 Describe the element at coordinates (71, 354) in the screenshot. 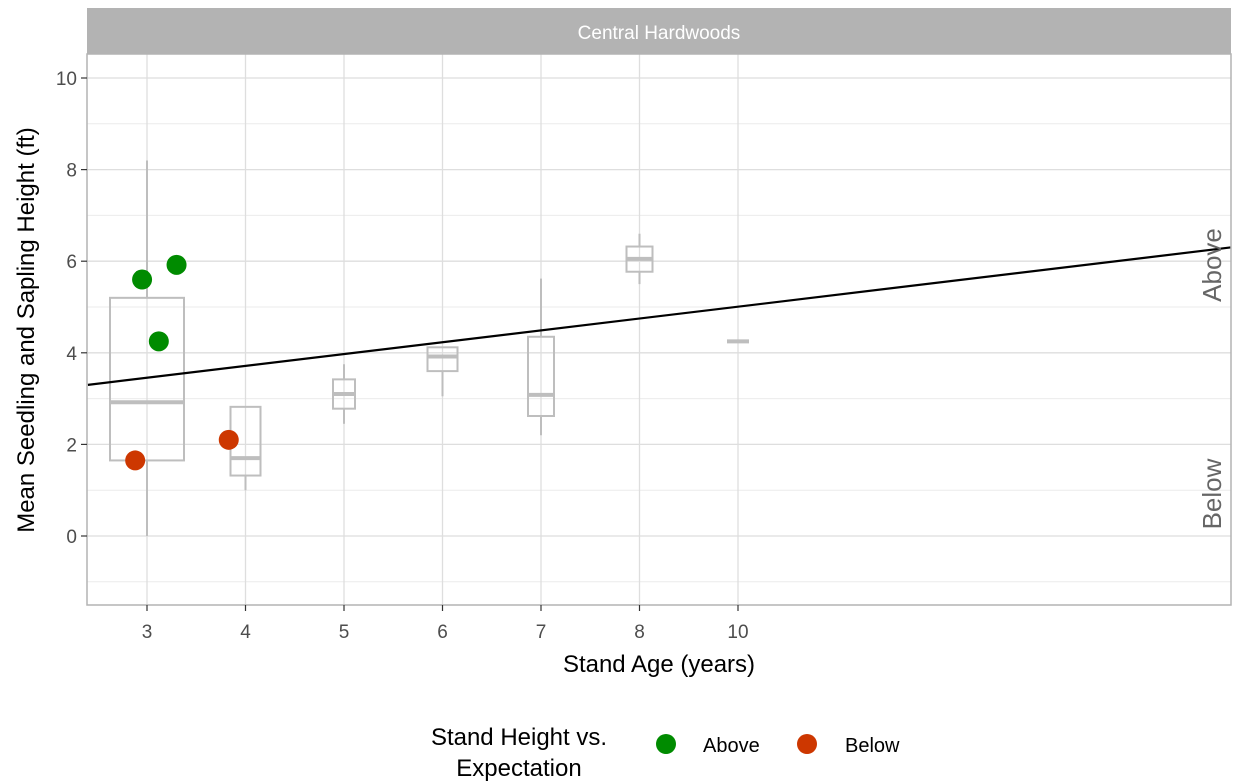

I see `y-tick-label: 4` at that location.